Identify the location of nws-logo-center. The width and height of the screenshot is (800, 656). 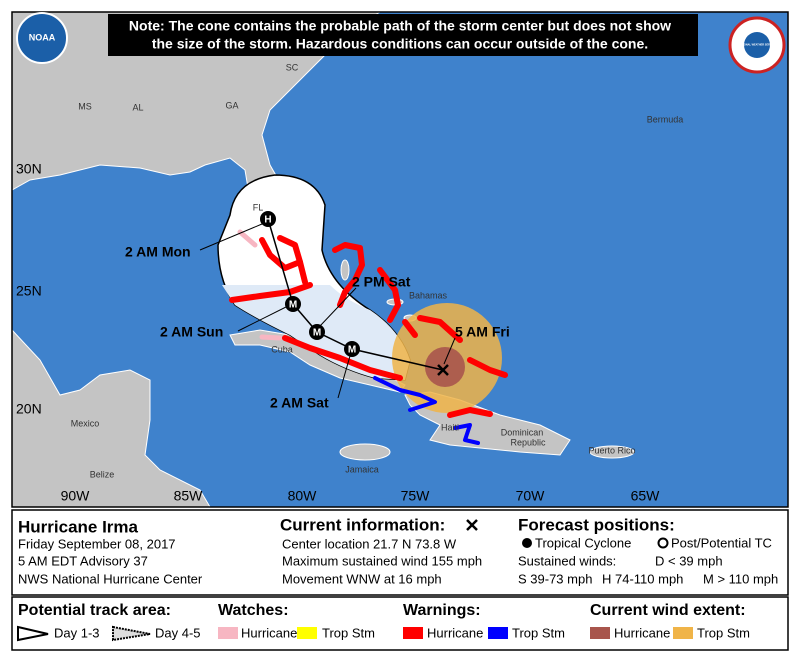
(757, 45).